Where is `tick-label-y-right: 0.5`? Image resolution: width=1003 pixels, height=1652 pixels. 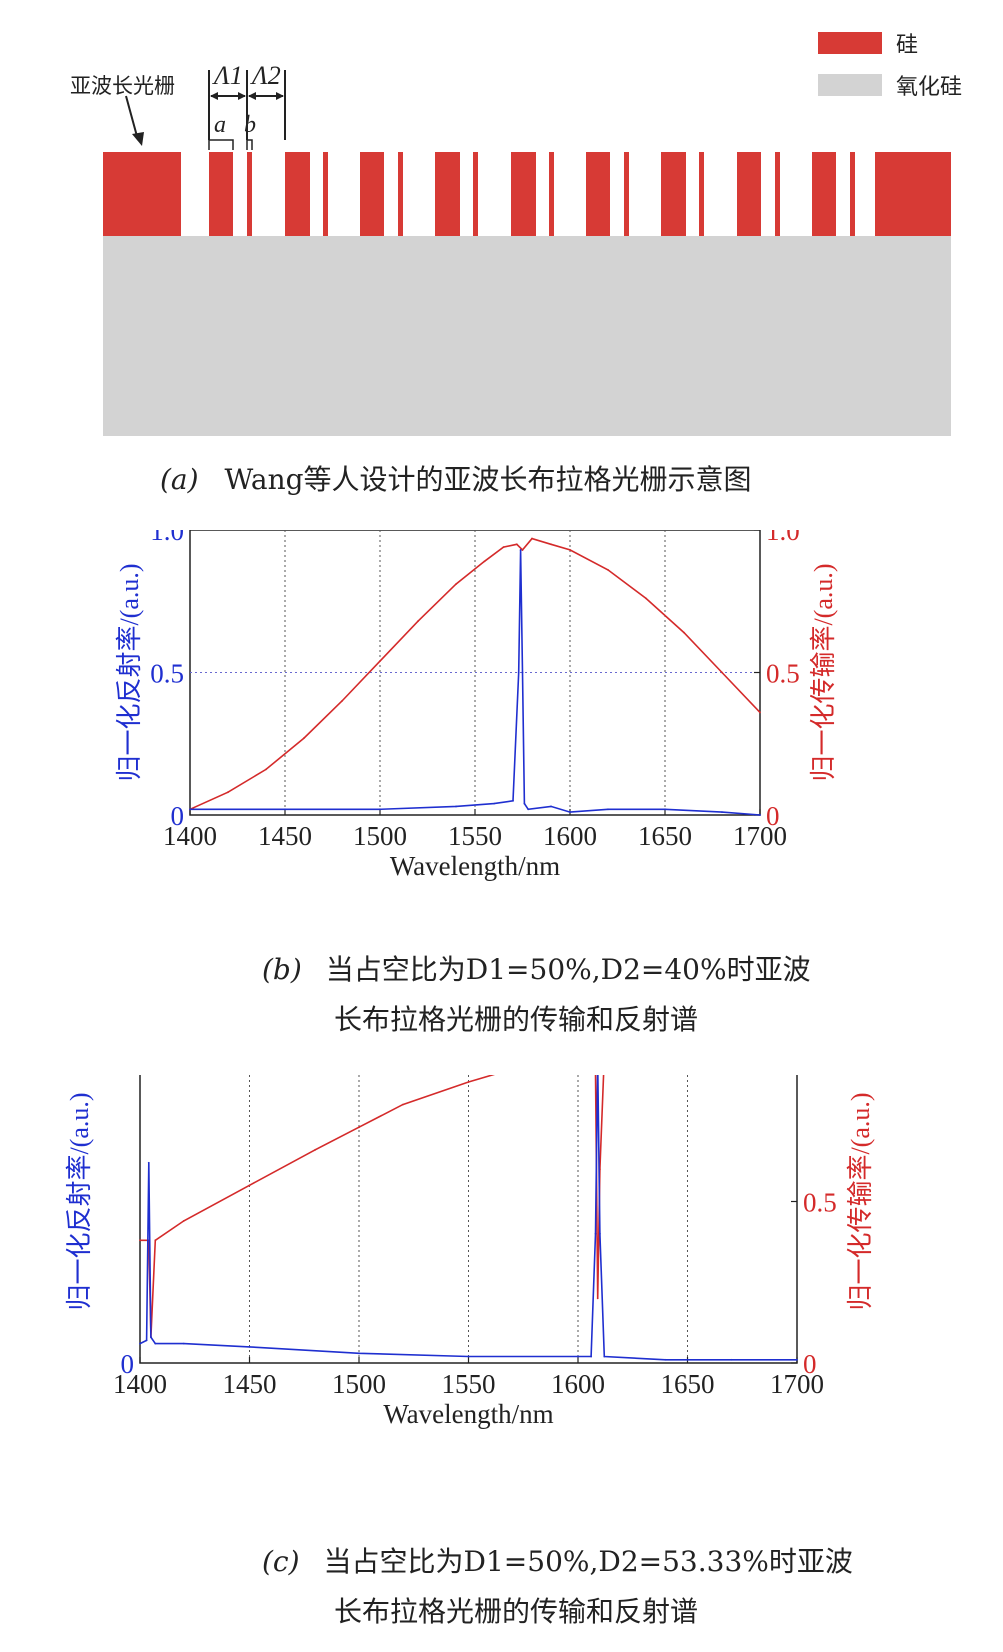 tick-label-y-right: 0.5 is located at coordinates (783, 674).